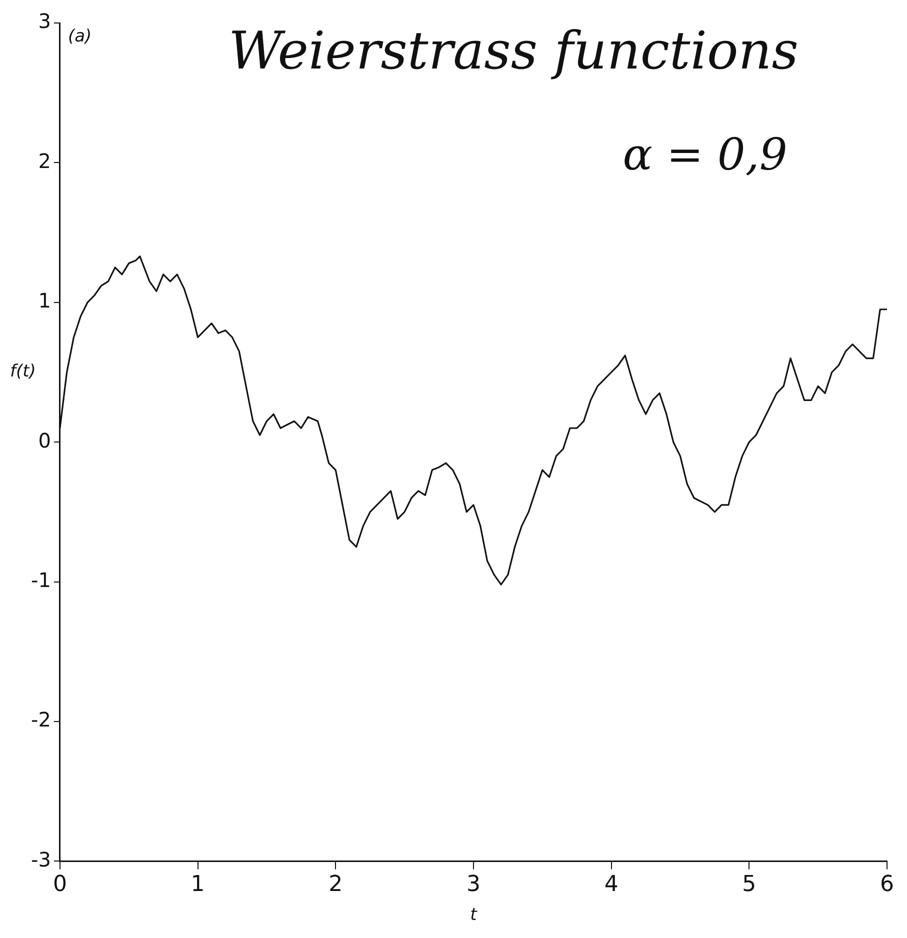  Describe the element at coordinates (23, 372) in the screenshot. I see `y-axis-title: f(t)` at that location.